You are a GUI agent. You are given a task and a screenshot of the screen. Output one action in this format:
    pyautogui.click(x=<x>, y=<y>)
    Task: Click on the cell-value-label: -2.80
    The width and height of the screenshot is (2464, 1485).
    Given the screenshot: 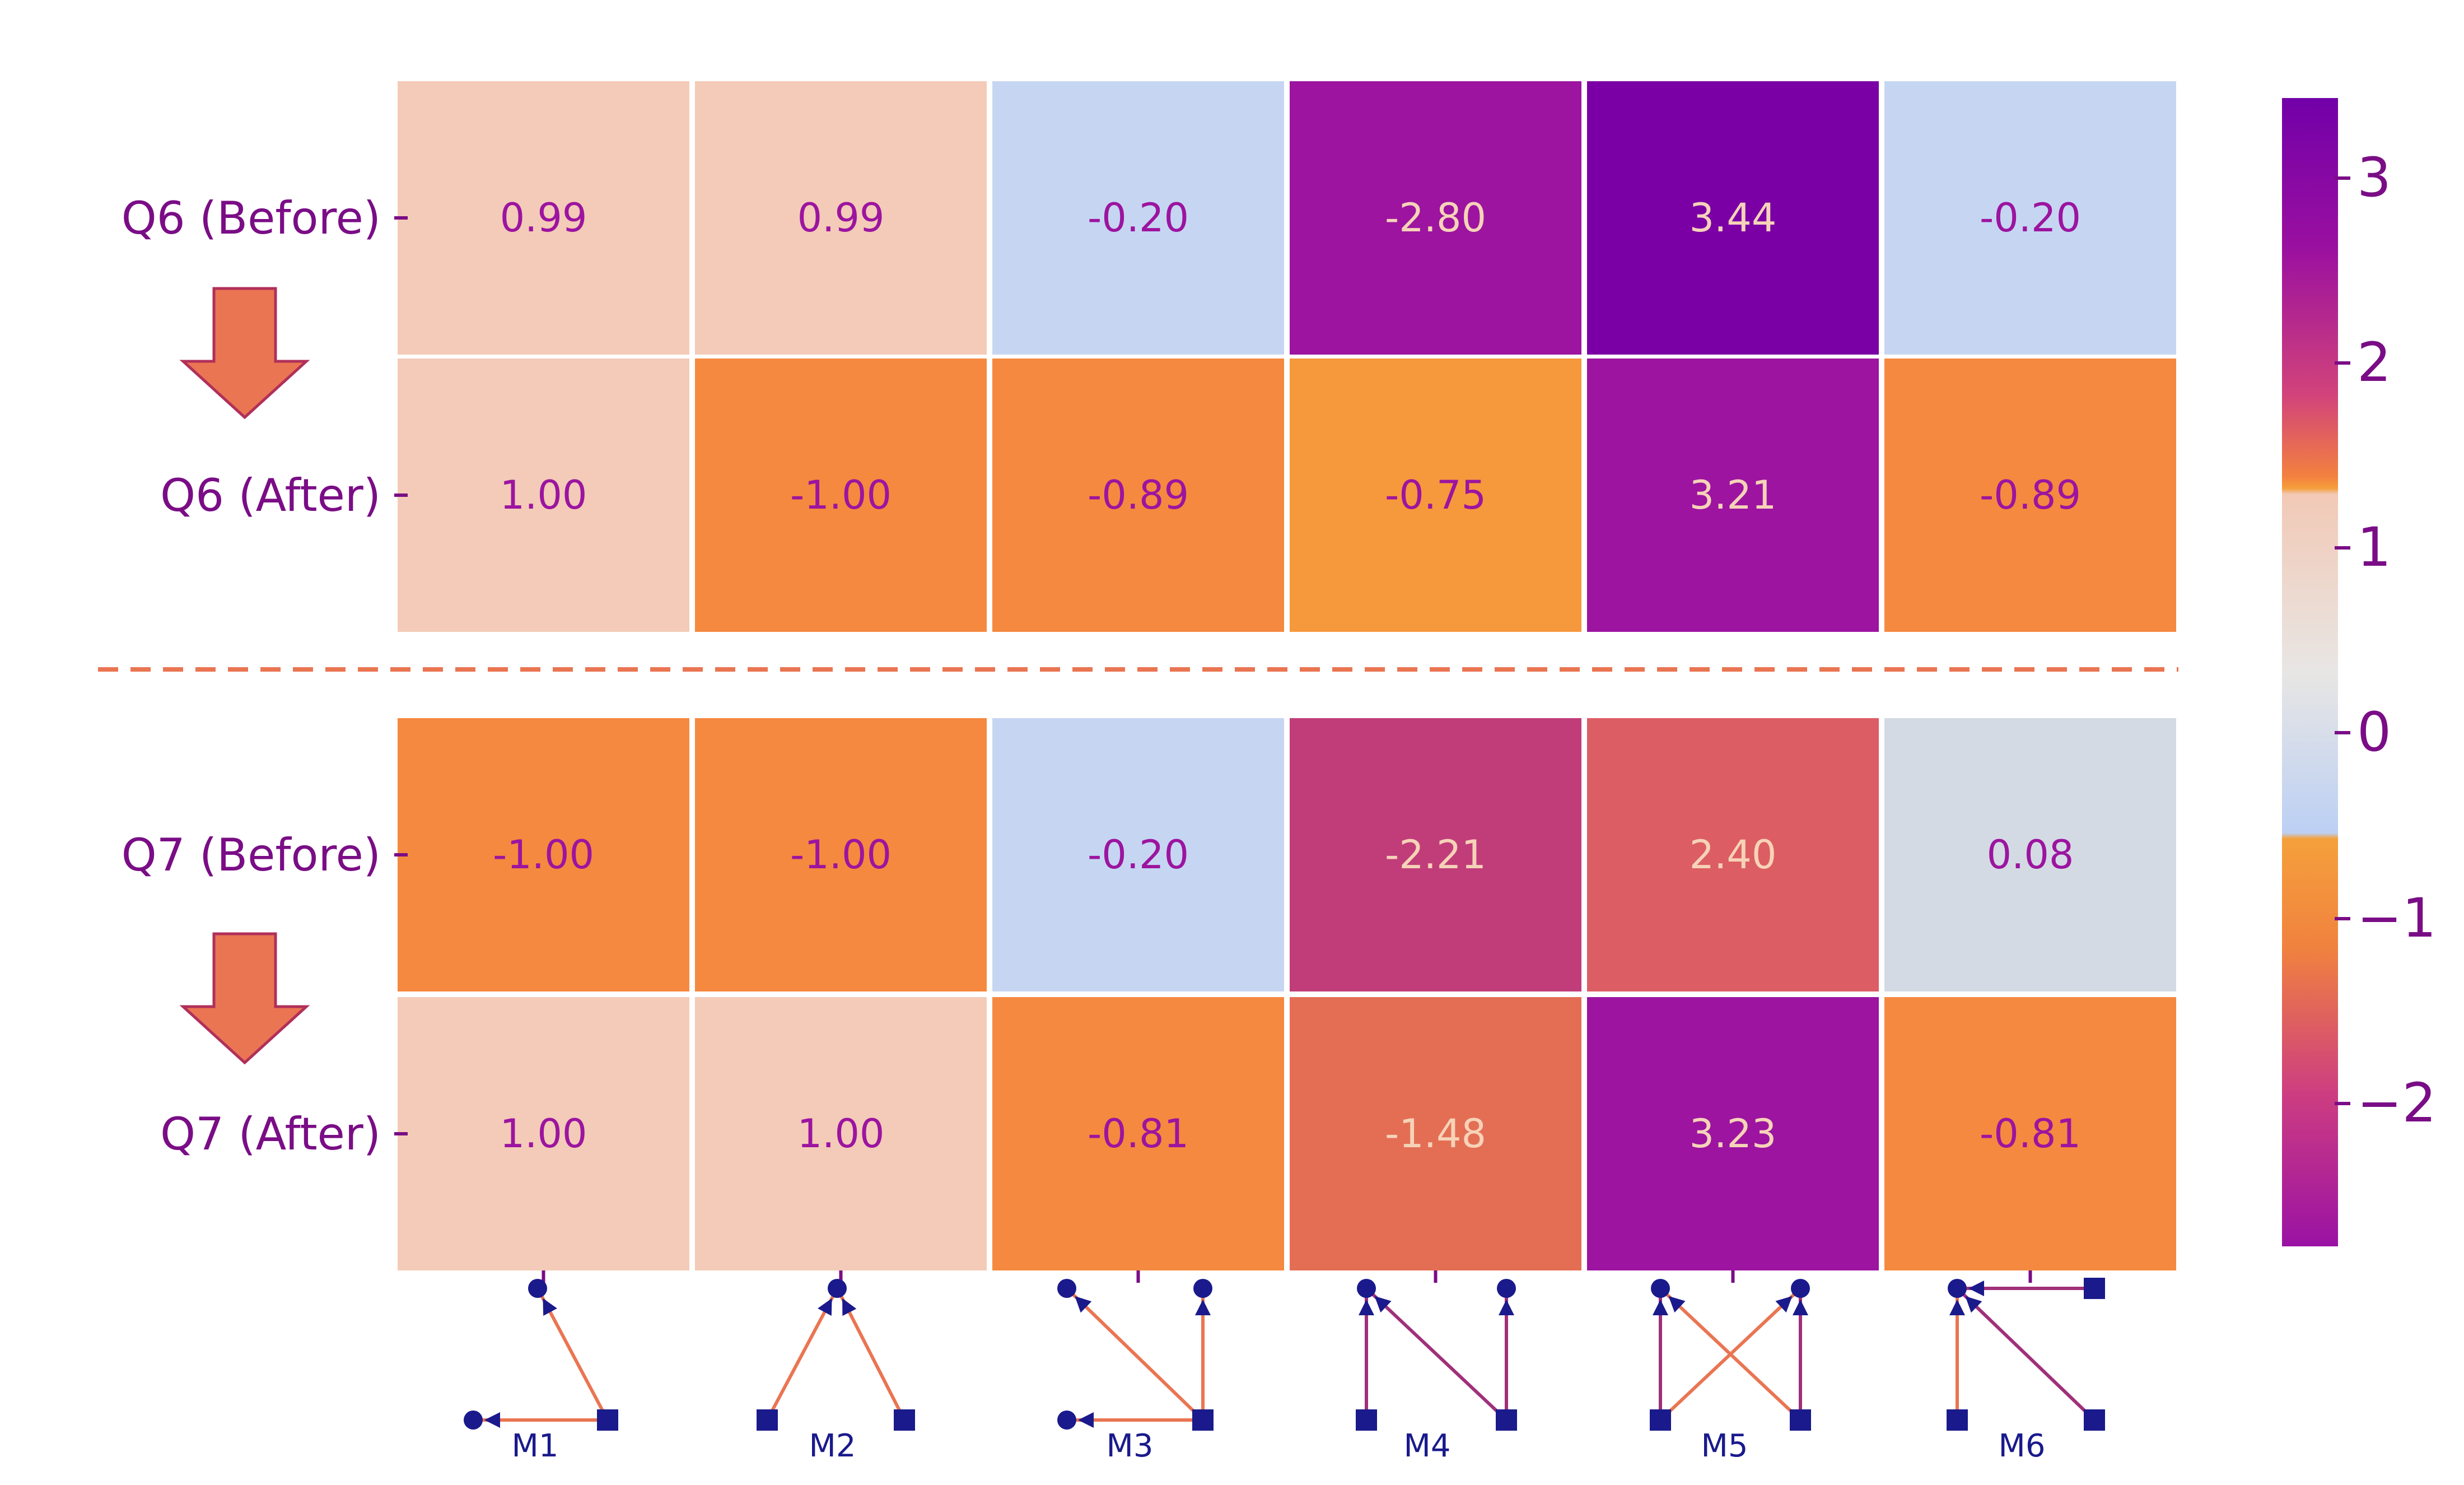 What is the action you would take?
    pyautogui.click(x=1436, y=218)
    